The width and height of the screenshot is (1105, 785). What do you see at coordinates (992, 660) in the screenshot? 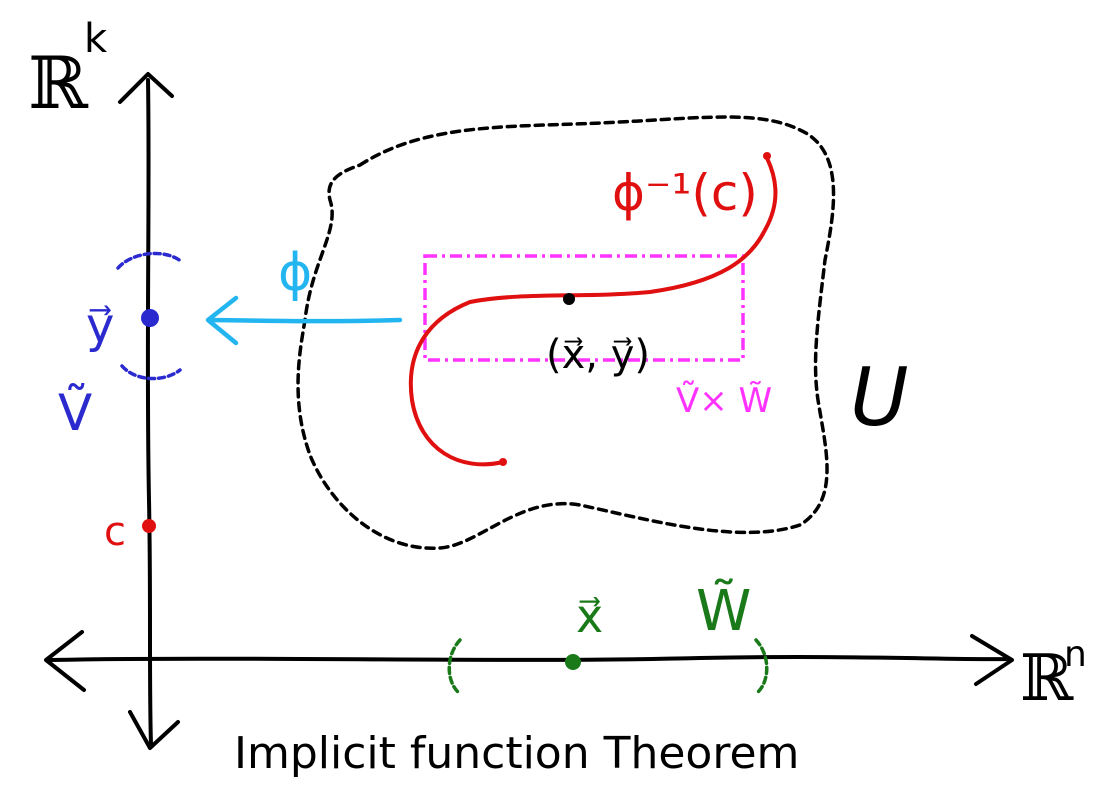
I see `horizontal-axis-right-arrowhead` at bounding box center [992, 660].